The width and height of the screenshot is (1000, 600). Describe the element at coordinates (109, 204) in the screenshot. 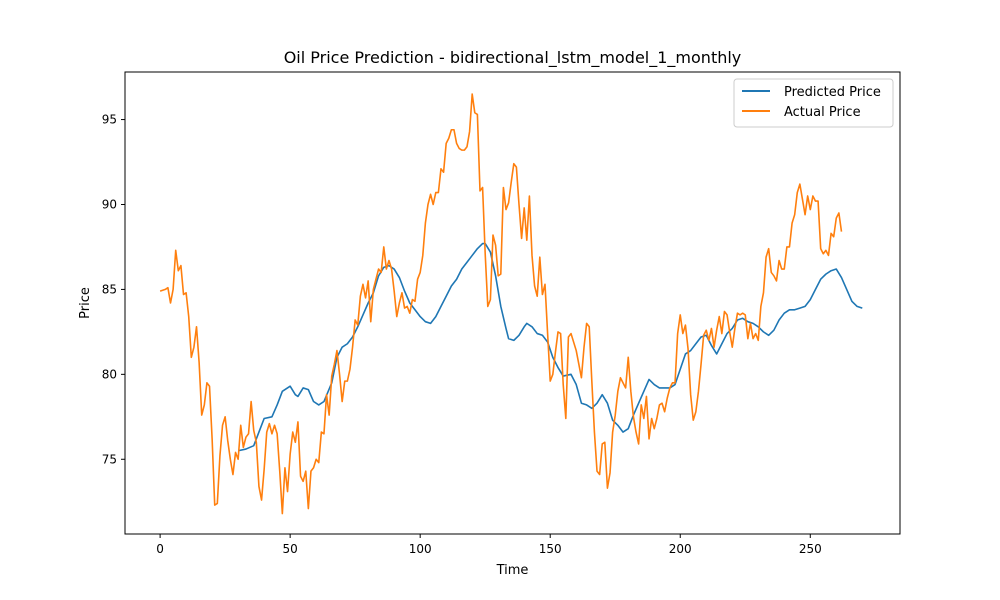

I see `y-tick-label: 90` at that location.